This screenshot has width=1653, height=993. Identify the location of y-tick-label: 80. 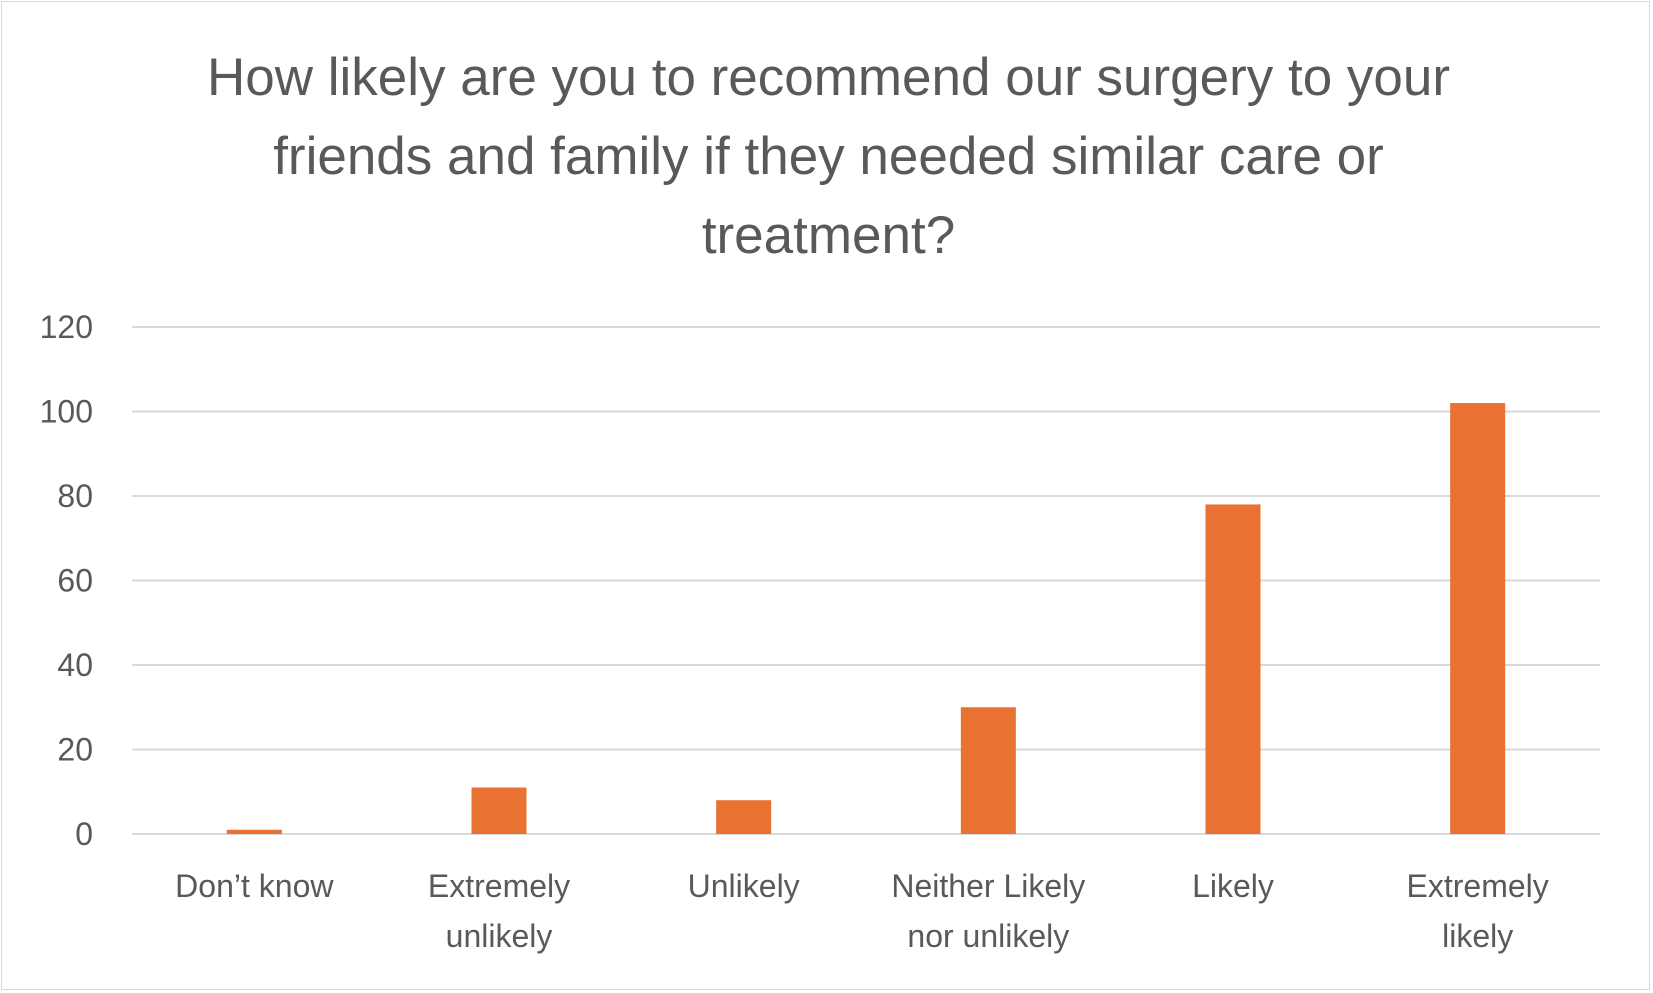
(75, 496).